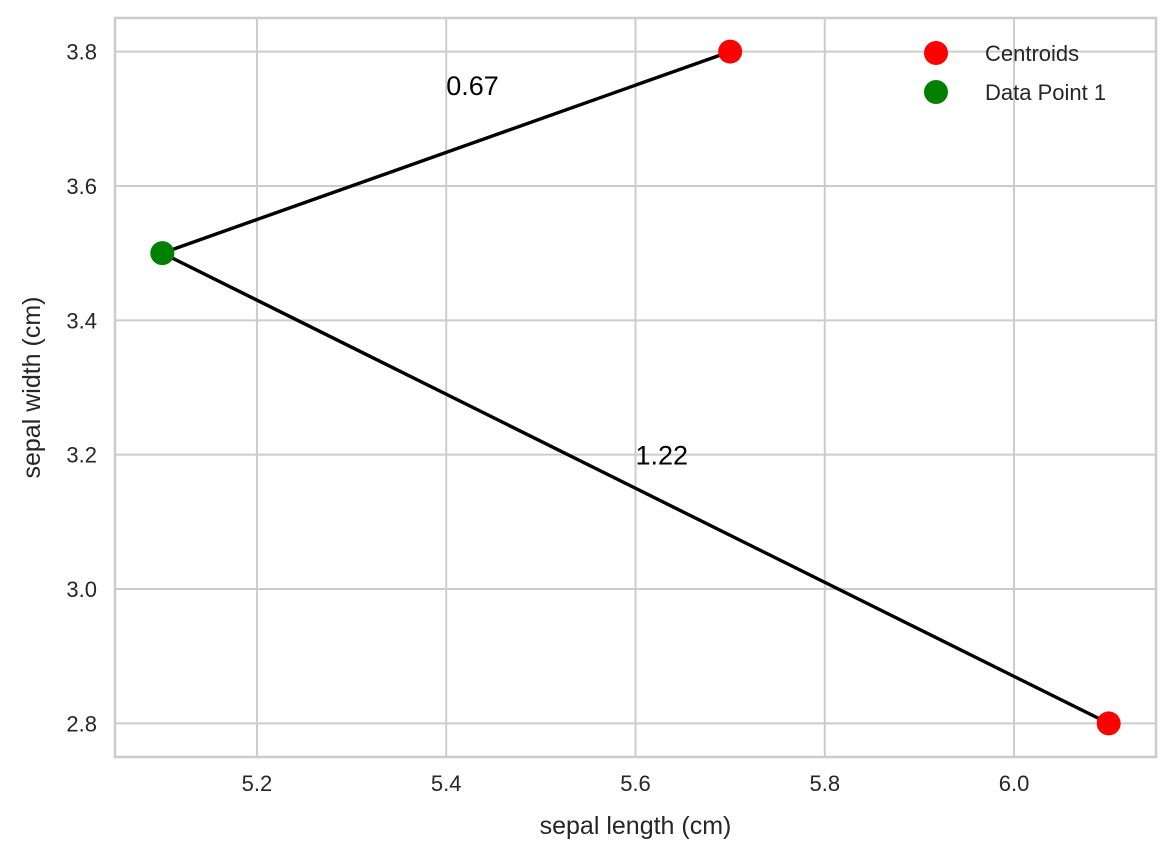  Describe the element at coordinates (81, 320) in the screenshot. I see `y-tick-label: 3.4` at that location.